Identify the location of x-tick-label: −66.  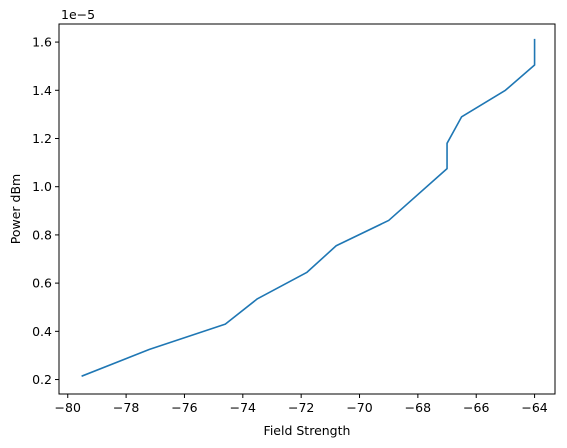
(476, 407).